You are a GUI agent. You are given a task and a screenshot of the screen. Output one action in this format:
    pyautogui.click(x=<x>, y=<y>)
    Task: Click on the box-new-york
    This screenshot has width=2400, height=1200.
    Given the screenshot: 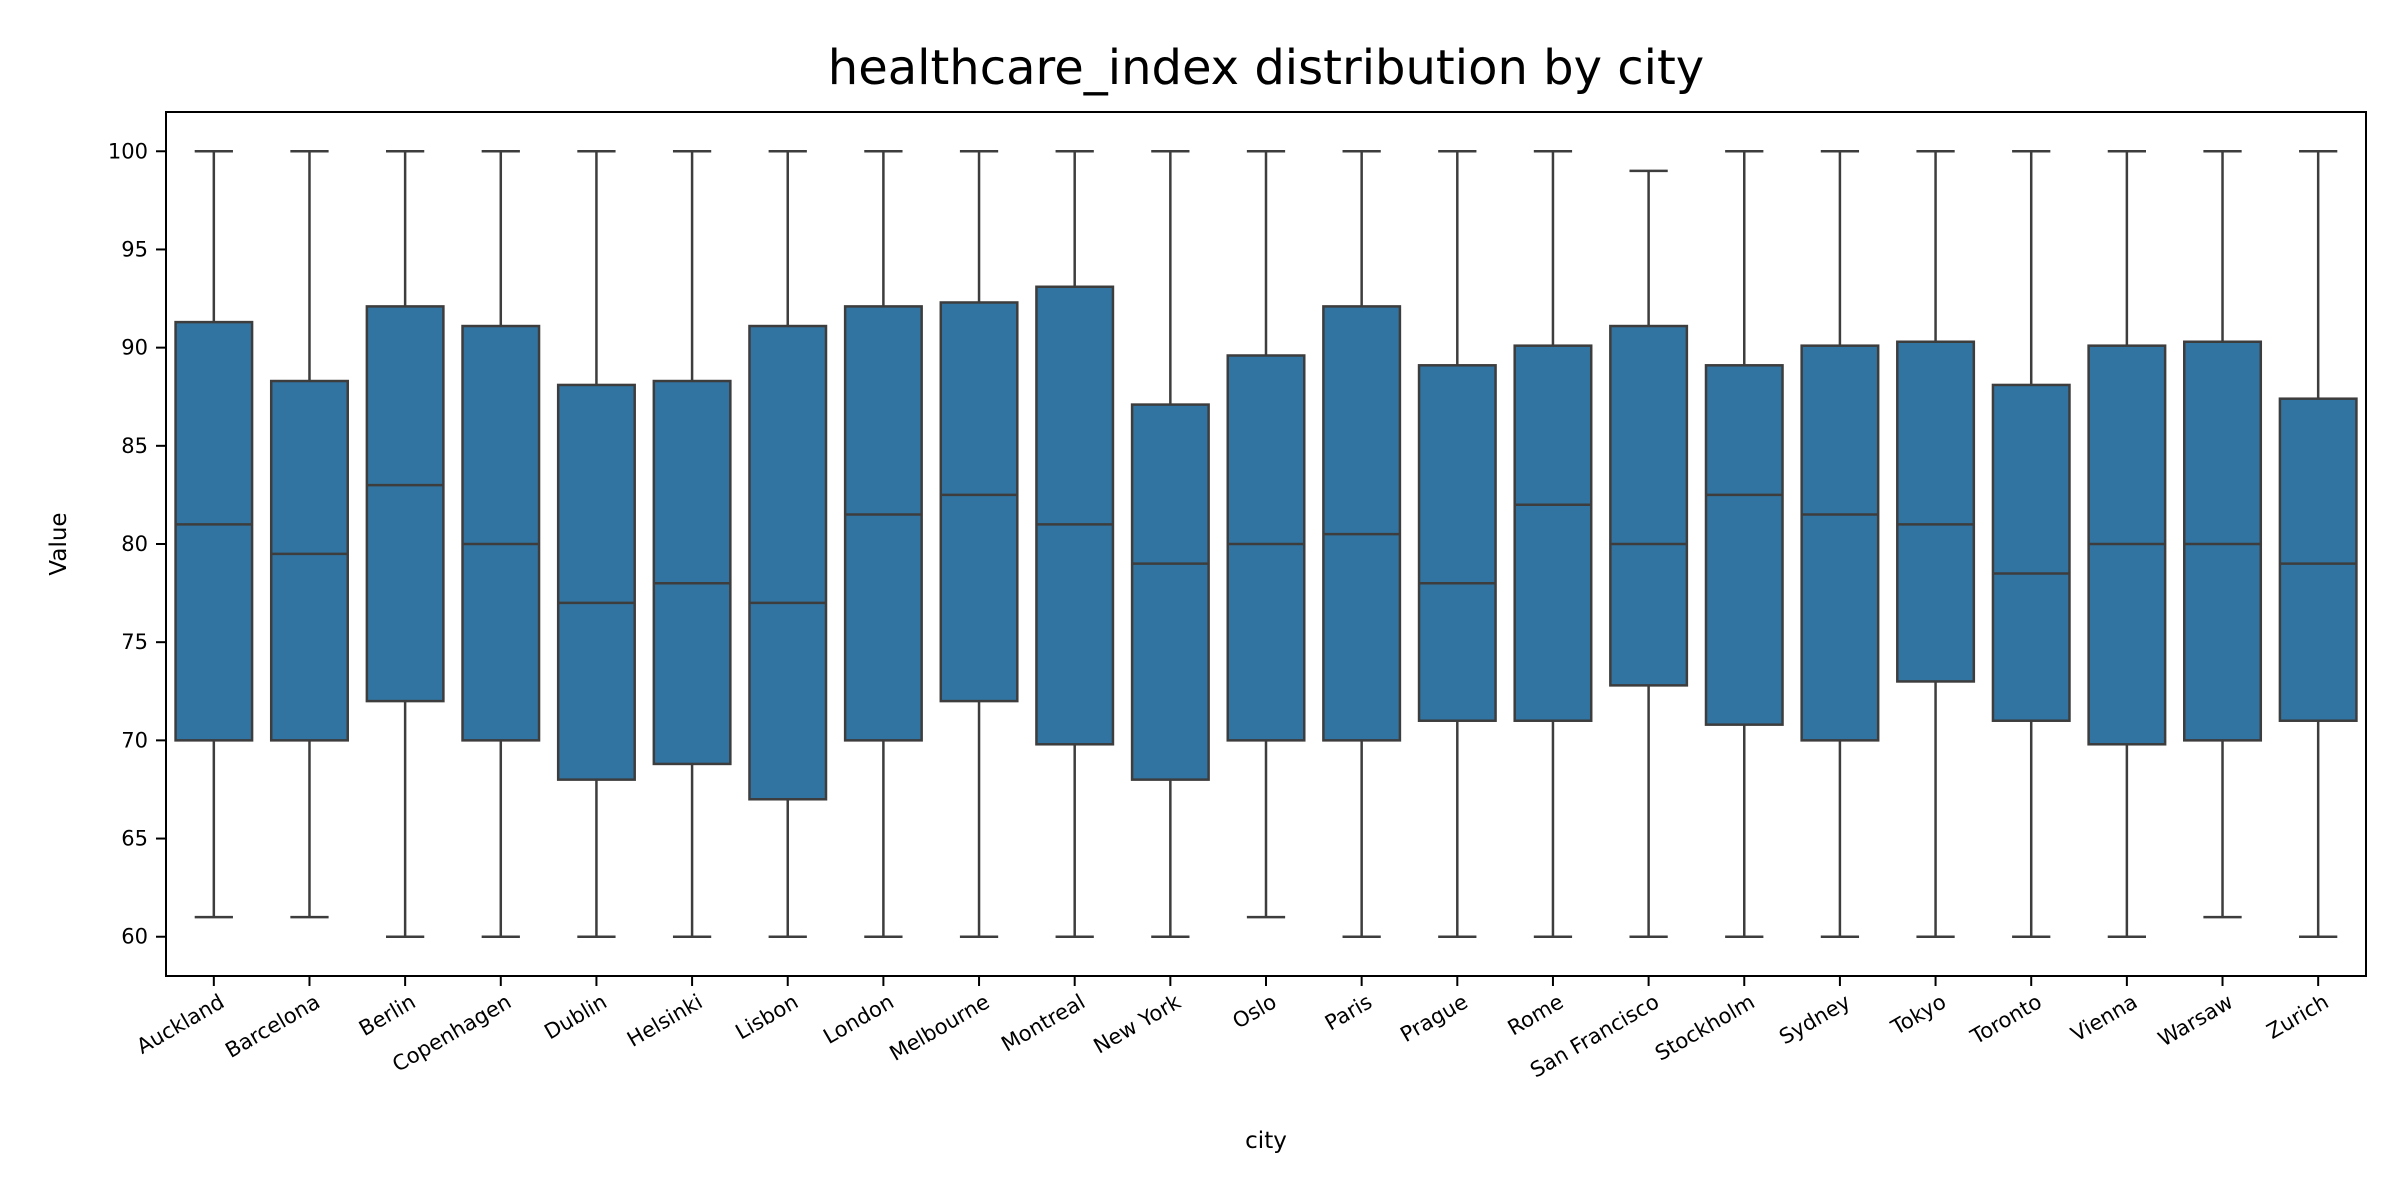 What is the action you would take?
    pyautogui.click(x=1170, y=544)
    